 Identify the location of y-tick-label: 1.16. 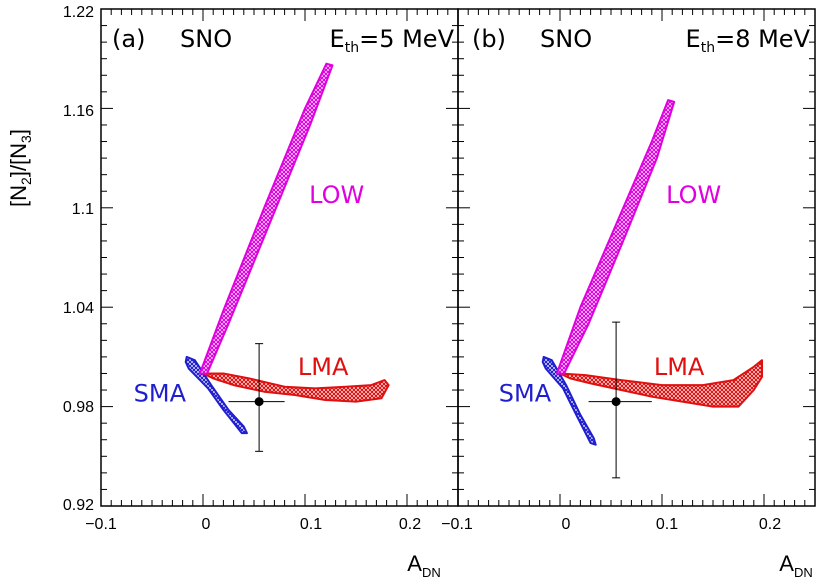
(78, 111).